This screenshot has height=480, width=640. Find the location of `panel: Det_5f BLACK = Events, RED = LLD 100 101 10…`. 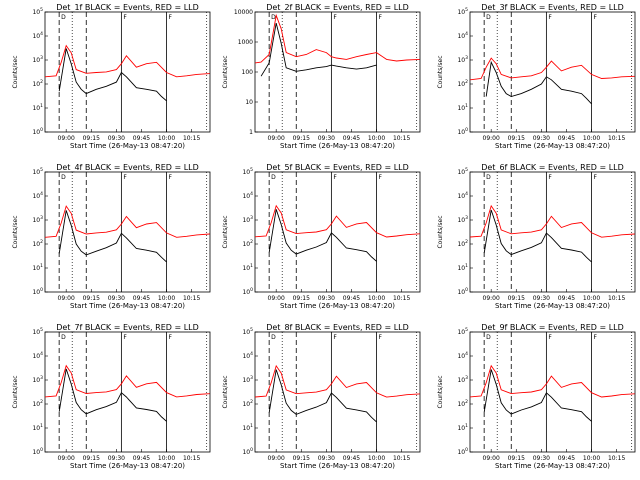

panel: Det_5f BLACK = Events, RED = LLD 100 101 10… is located at coordinates (321, 236).